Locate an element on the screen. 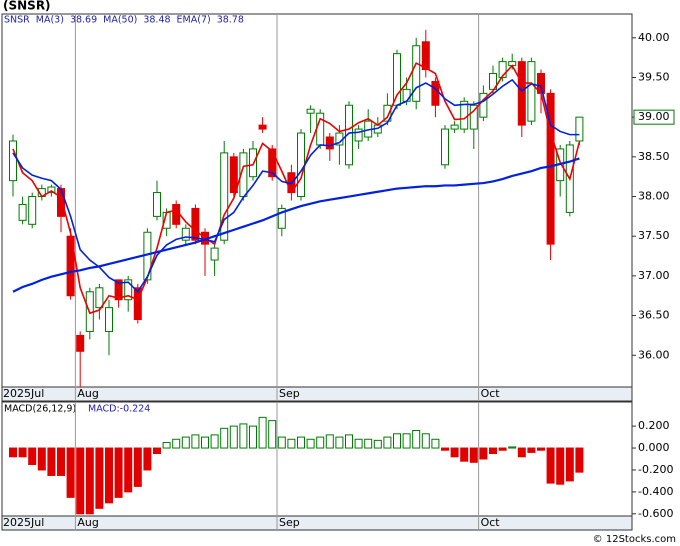 The image size is (680, 546). legend-text: EMA(7) is located at coordinates (194, 20).